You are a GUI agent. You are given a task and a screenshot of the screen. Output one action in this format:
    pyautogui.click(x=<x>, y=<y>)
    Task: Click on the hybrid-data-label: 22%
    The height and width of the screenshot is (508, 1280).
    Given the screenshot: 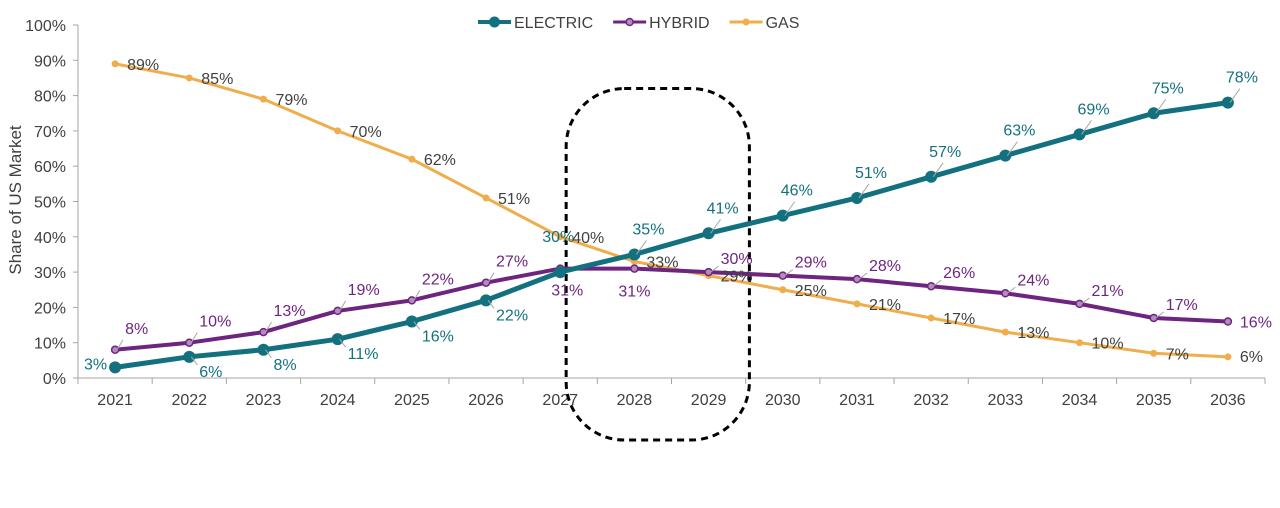 What is the action you would take?
    pyautogui.click(x=438, y=279)
    